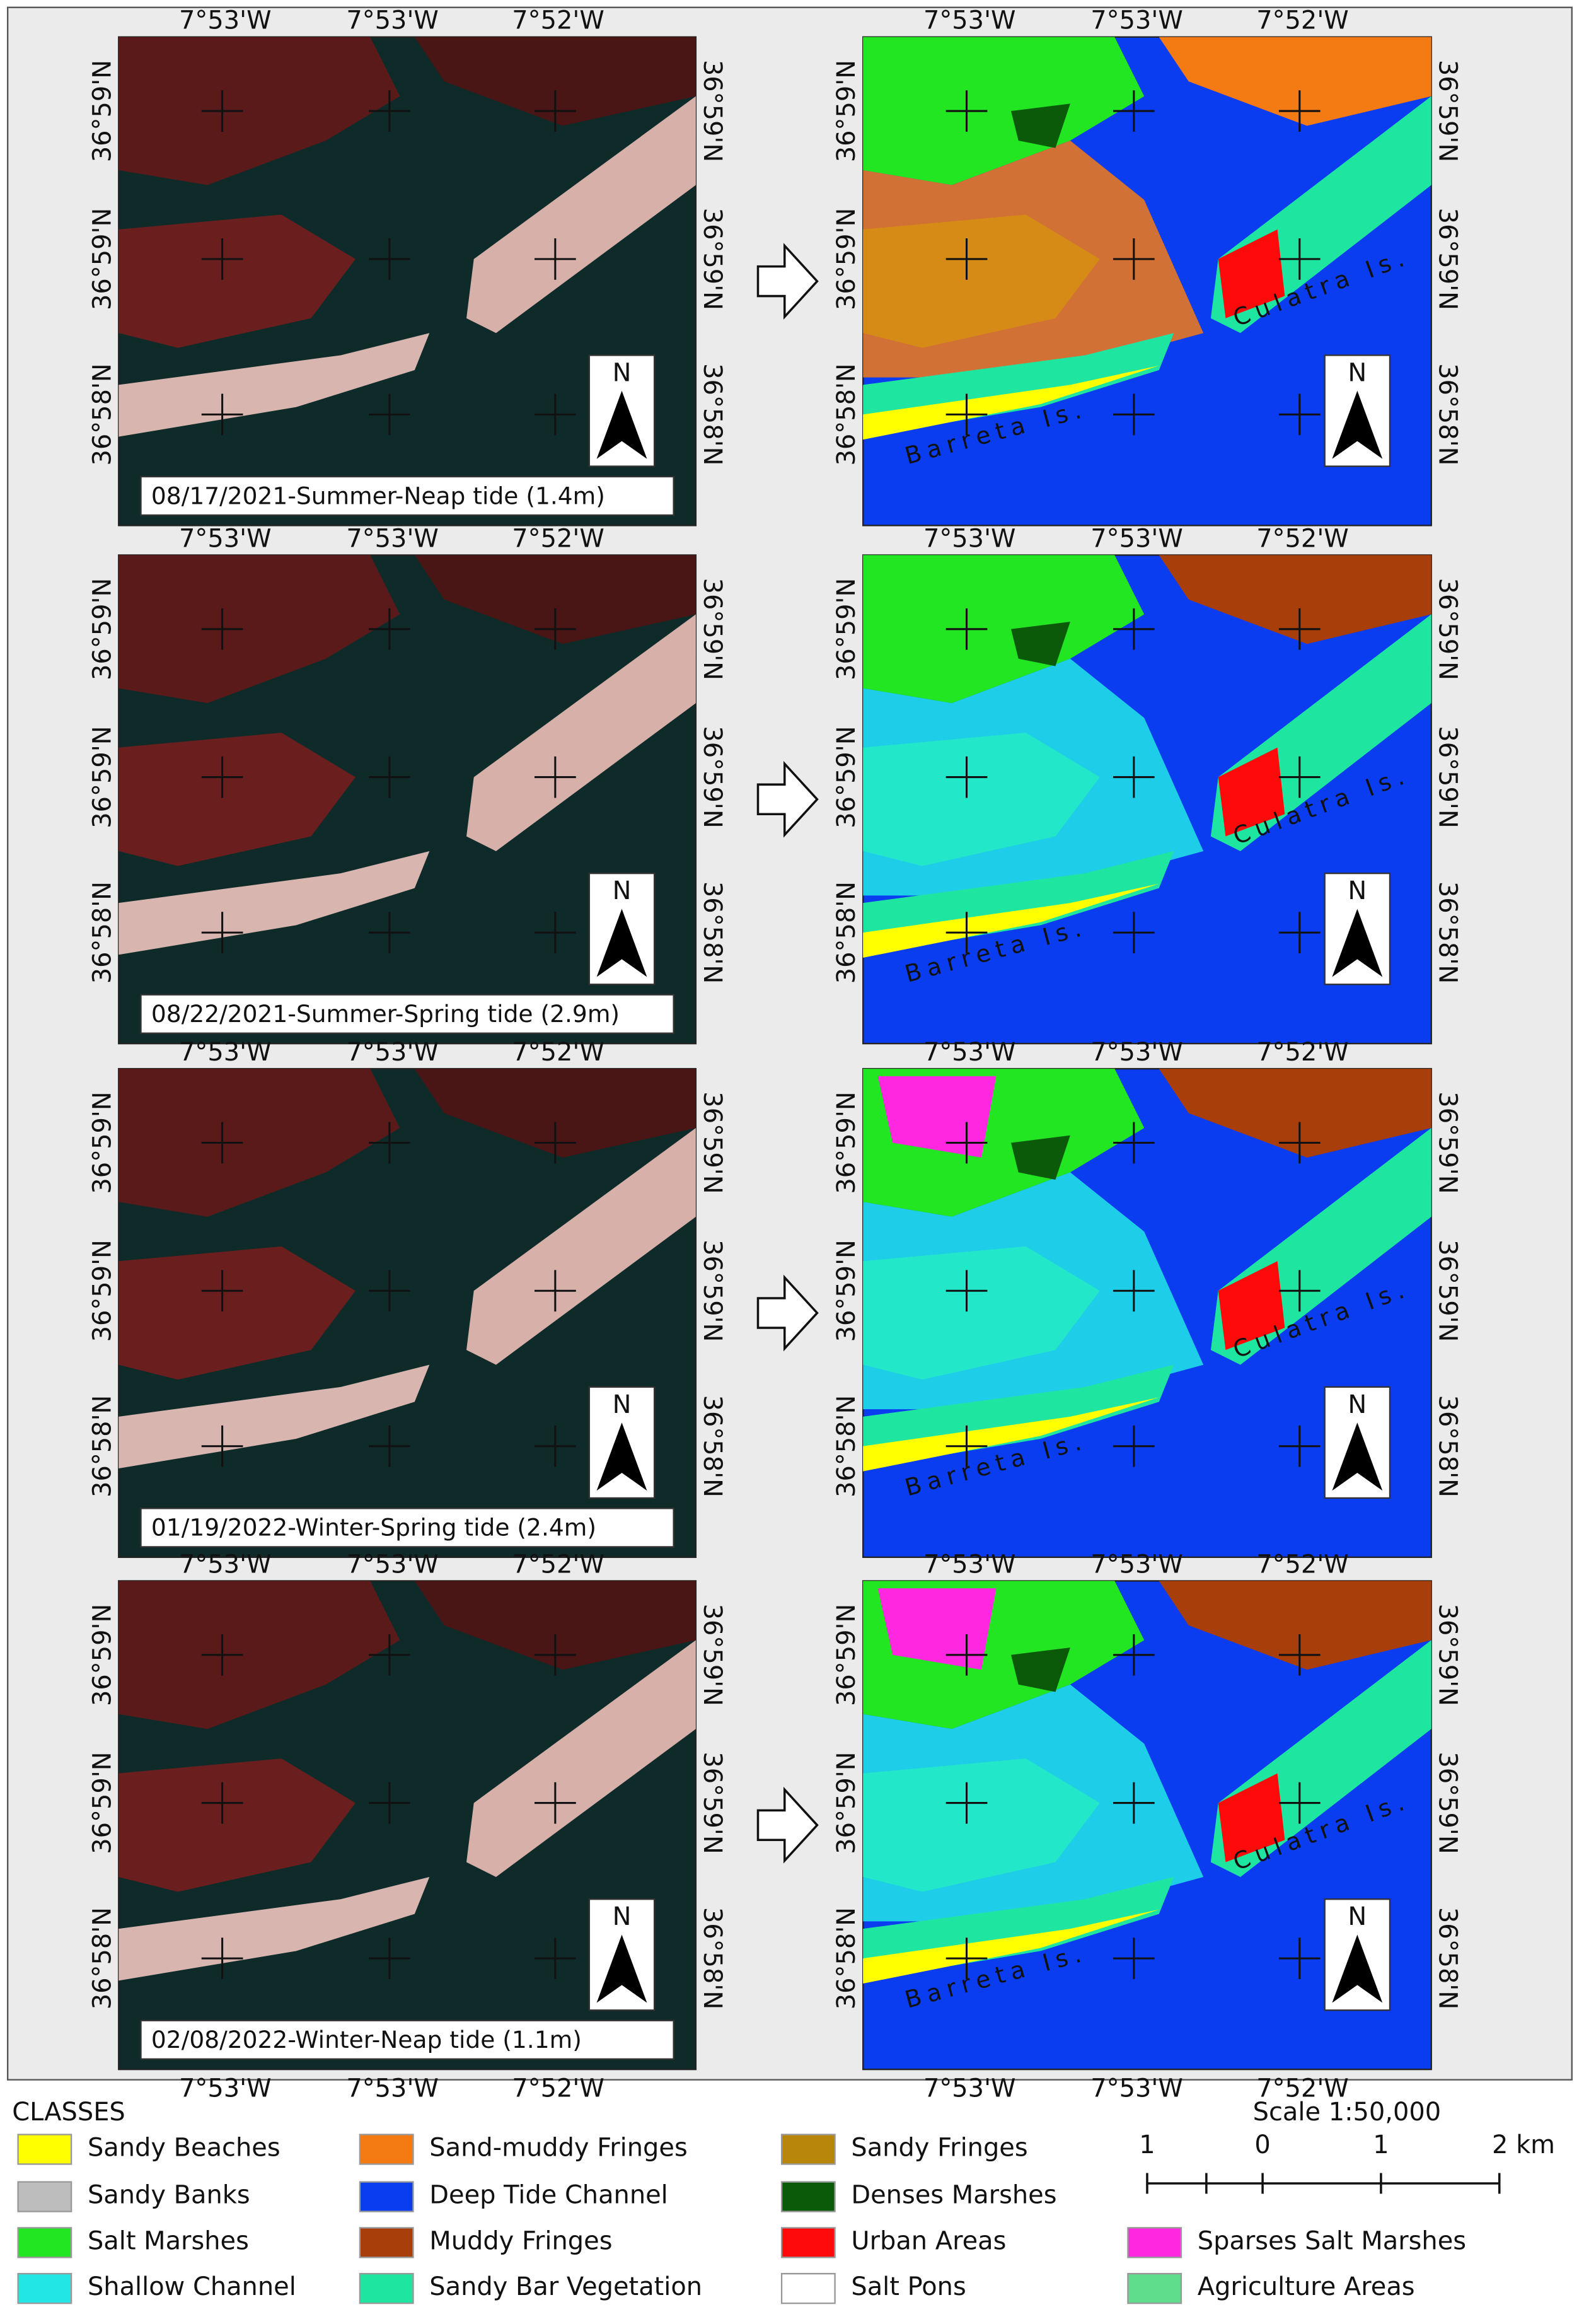 The image size is (1584, 2324). Describe the element at coordinates (909, 2286) in the screenshot. I see `legend-label: Salt Pons` at that location.